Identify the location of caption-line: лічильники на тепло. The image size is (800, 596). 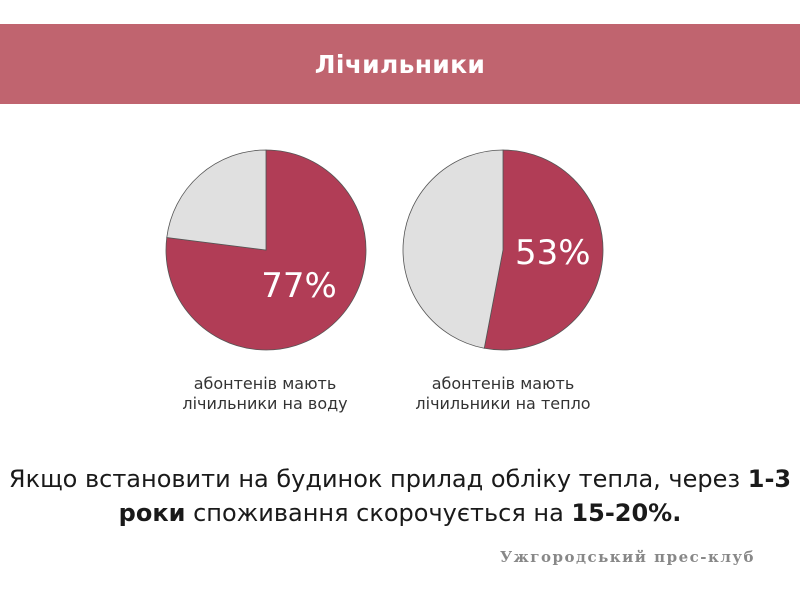
(503, 403).